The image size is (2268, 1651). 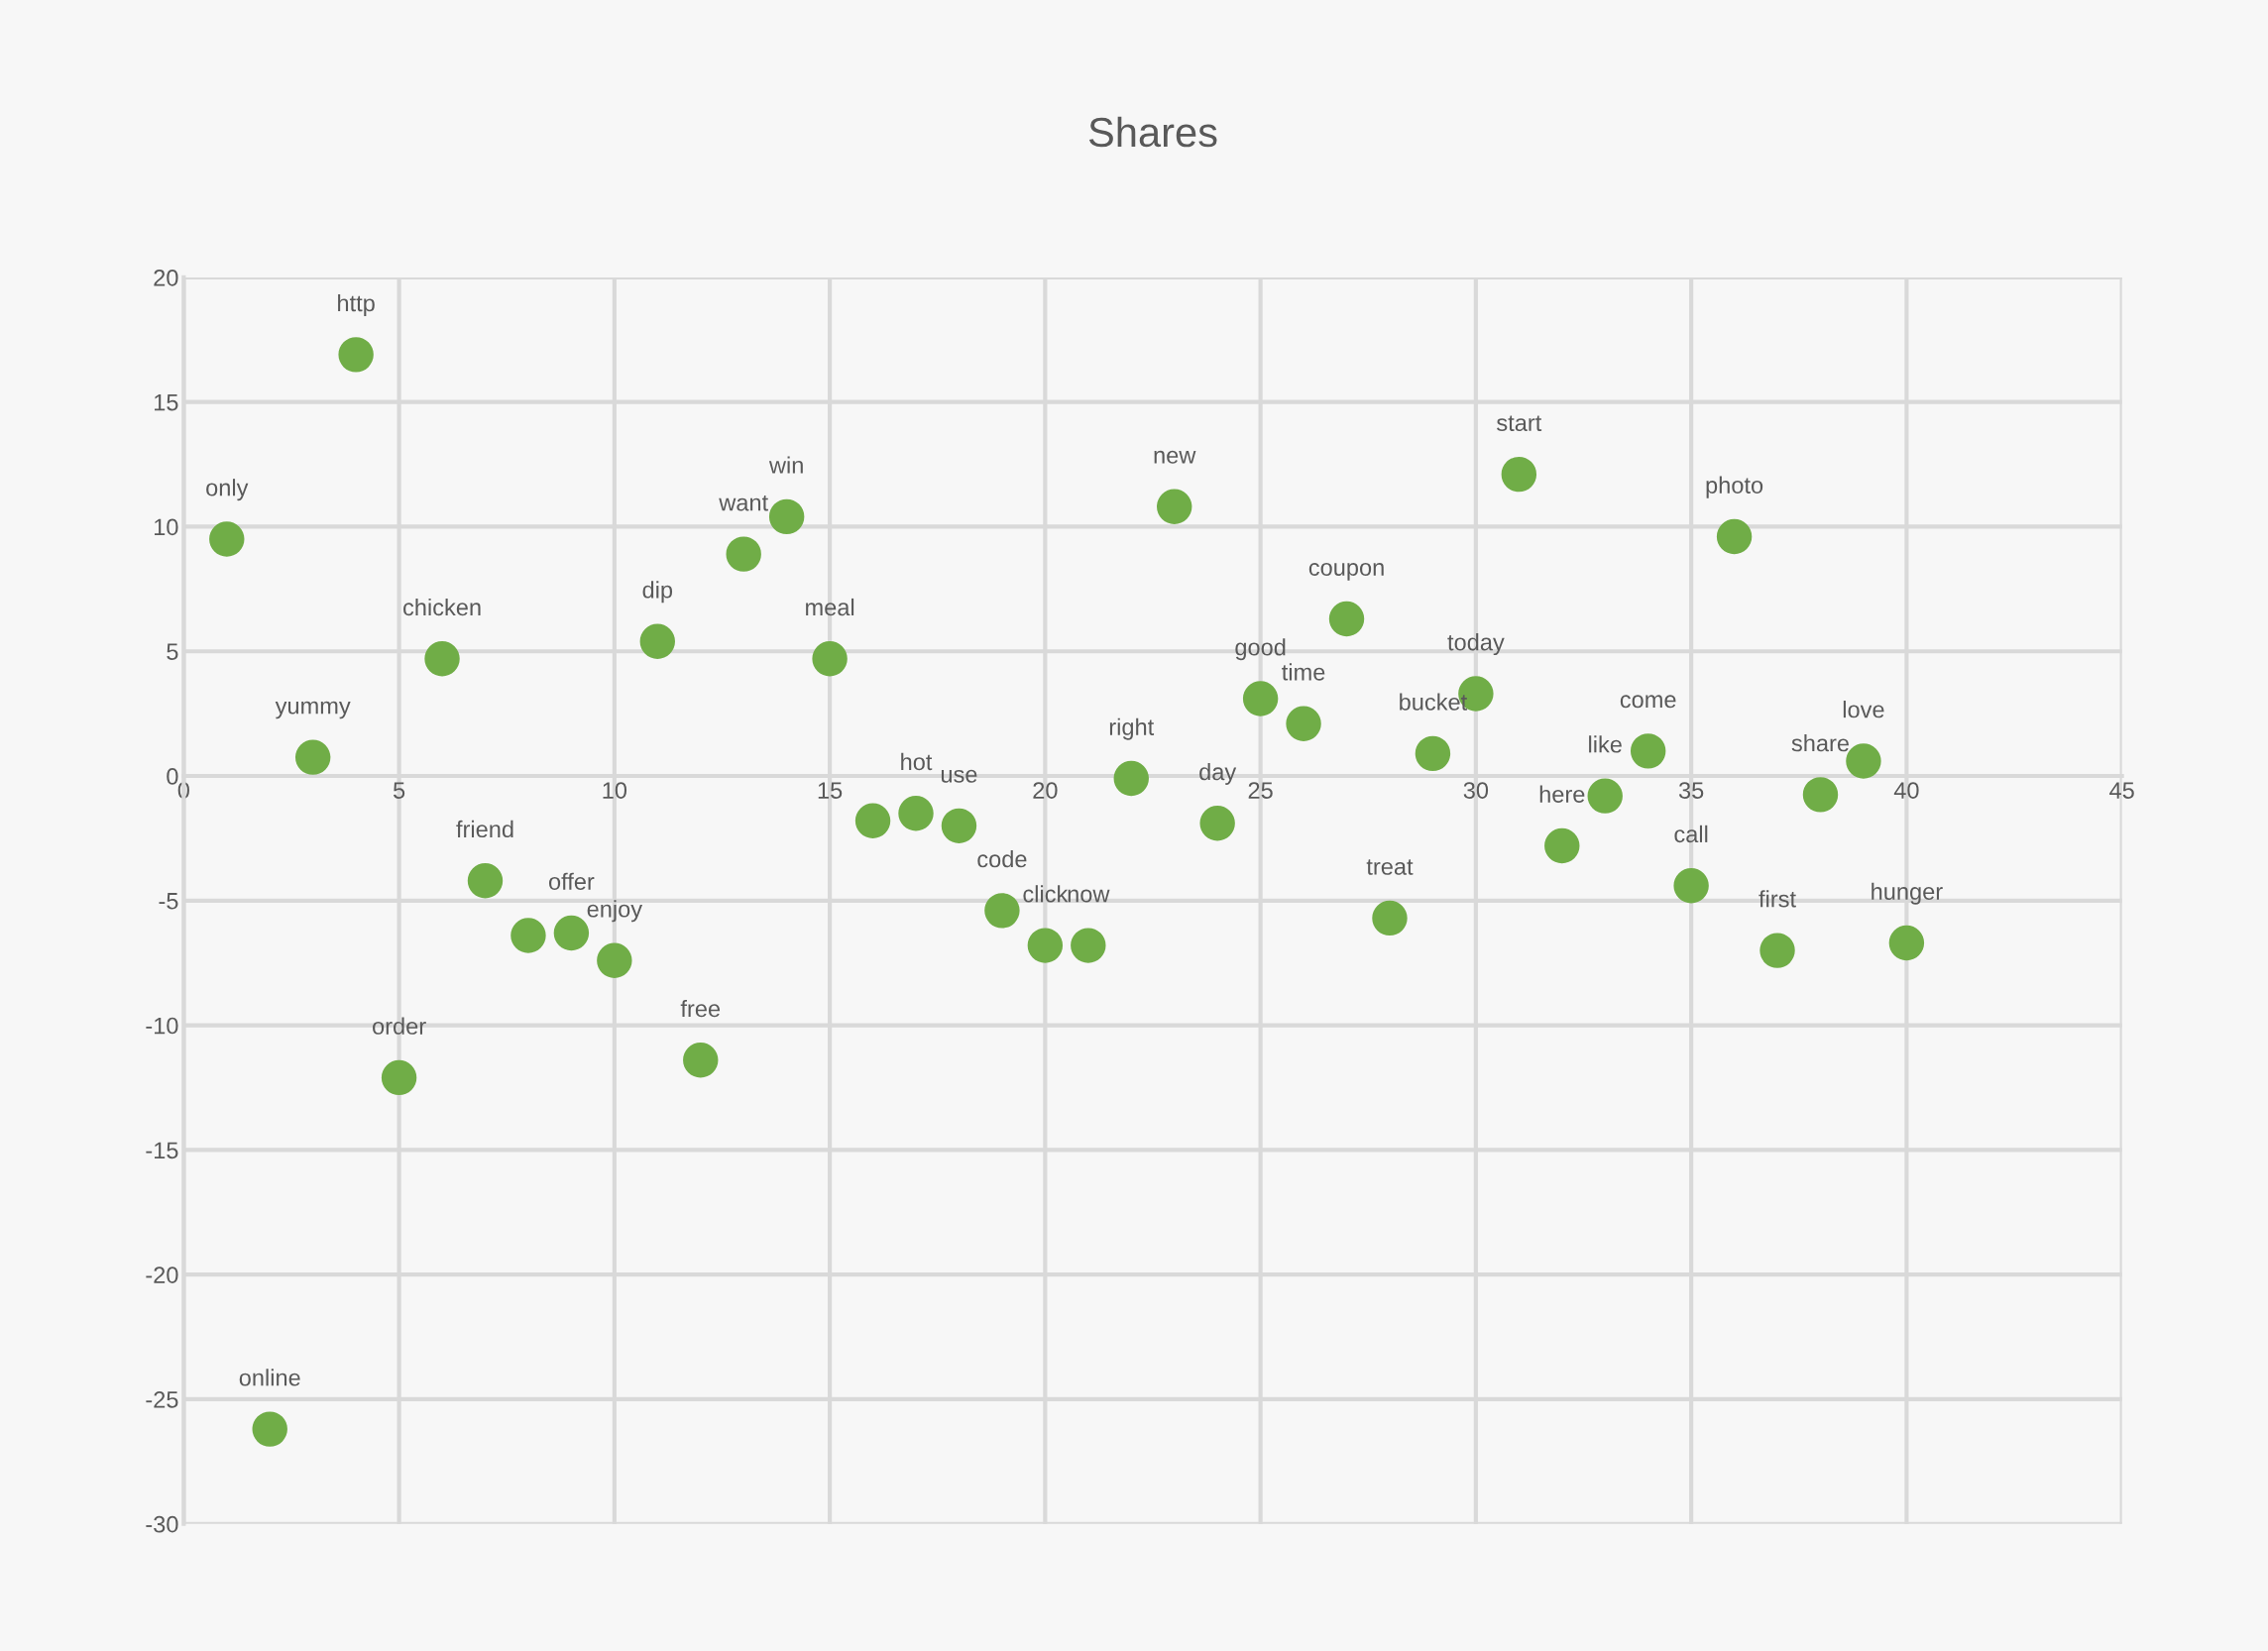 What do you see at coordinates (162, 1150) in the screenshot?
I see `y-tick-label: -15` at bounding box center [162, 1150].